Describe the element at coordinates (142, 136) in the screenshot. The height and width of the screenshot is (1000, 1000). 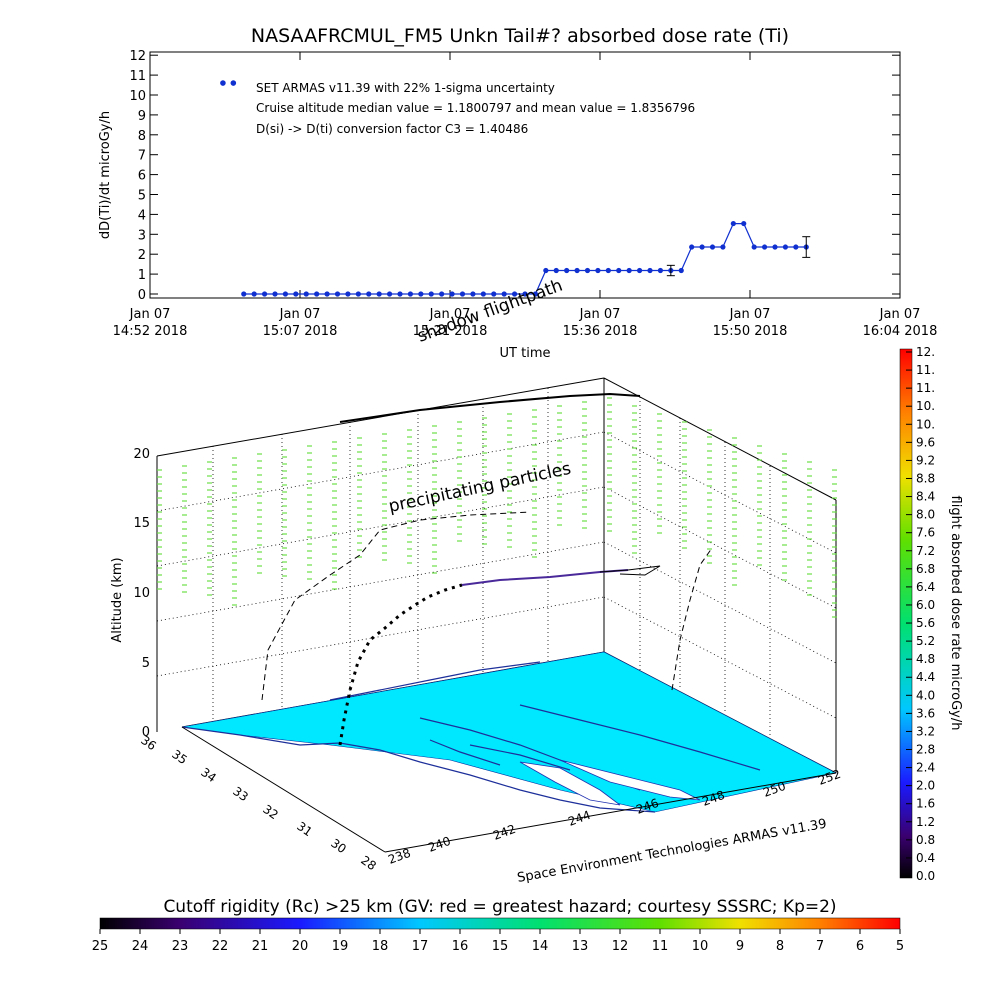
I see `top-y-tick-label: 8` at that location.